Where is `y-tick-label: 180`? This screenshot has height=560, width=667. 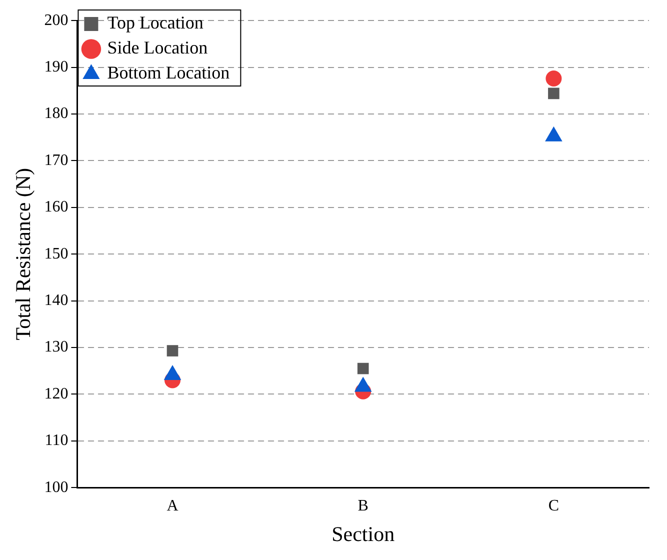 y-tick-label: 180 is located at coordinates (56, 113).